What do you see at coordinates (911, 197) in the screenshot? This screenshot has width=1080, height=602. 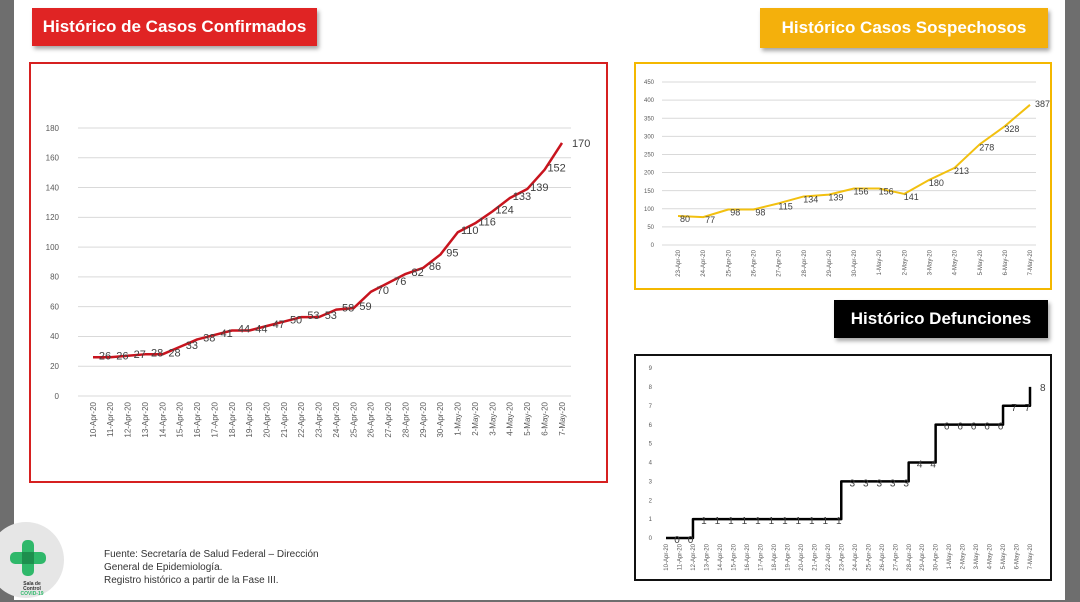 I see `data-label: 141` at bounding box center [911, 197].